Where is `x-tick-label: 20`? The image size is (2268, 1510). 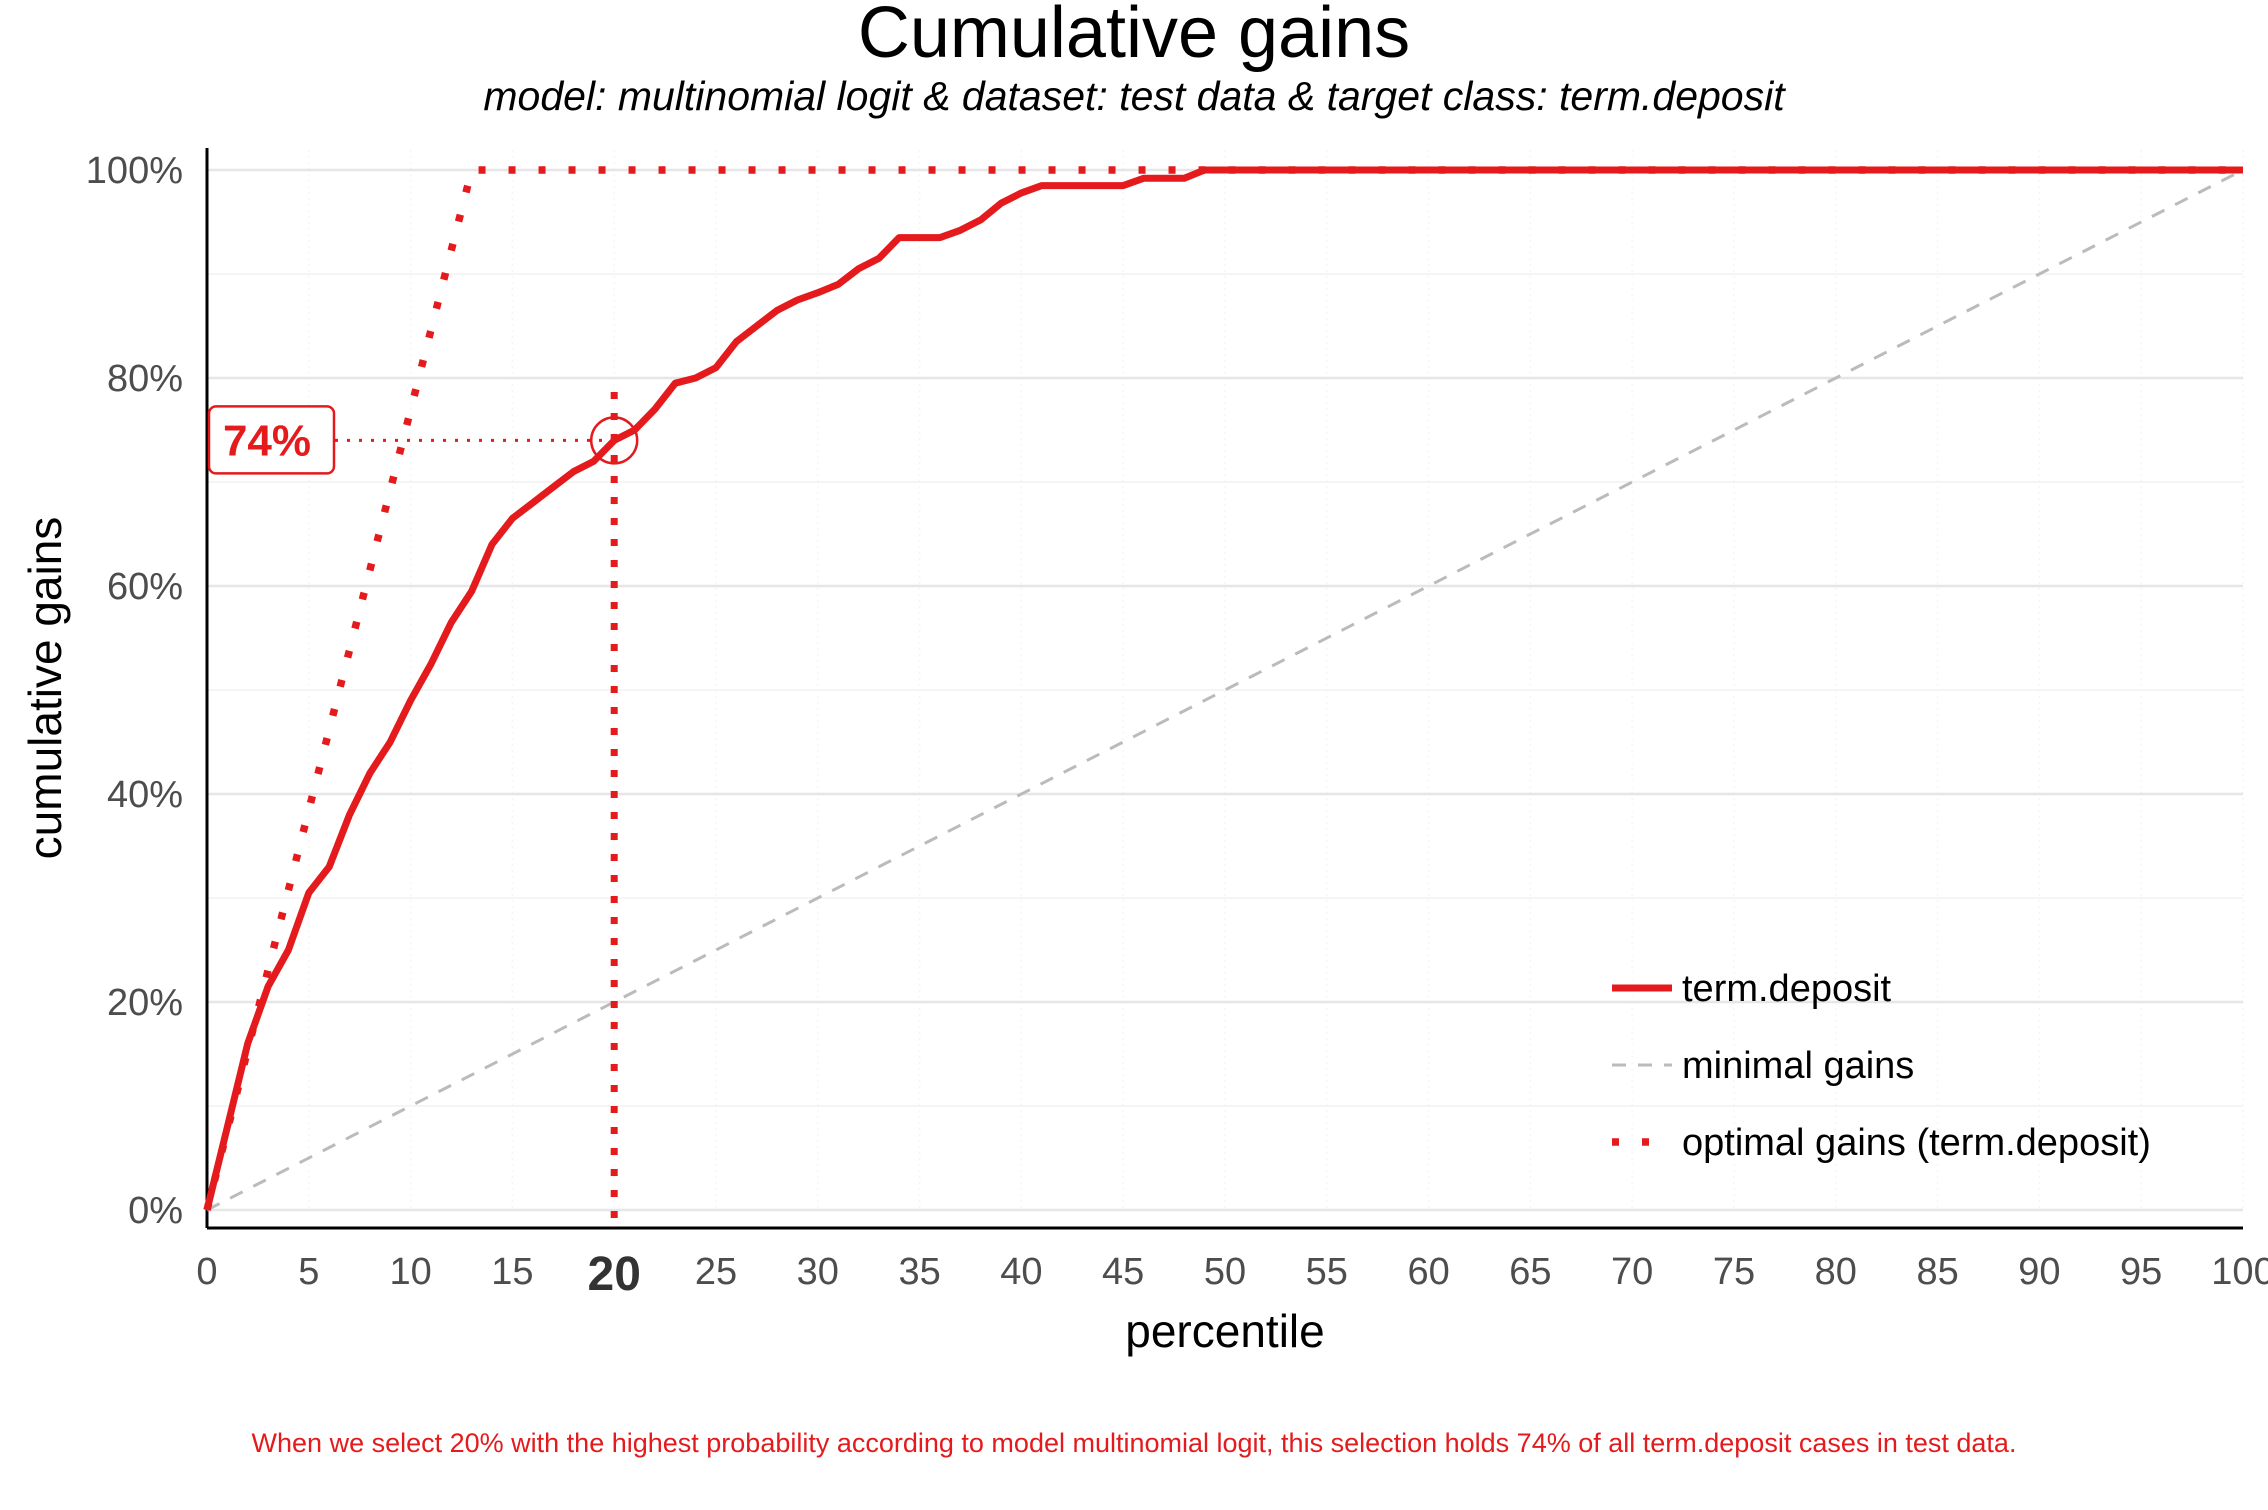
x-tick-label: 20 is located at coordinates (614, 1274).